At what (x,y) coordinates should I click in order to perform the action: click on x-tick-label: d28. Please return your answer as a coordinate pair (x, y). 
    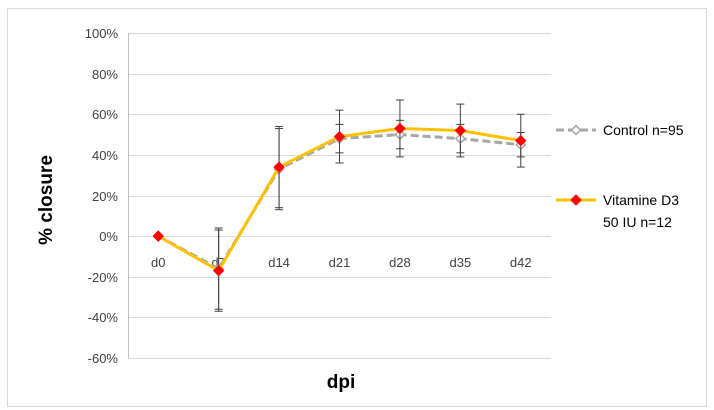
    Looking at the image, I should click on (400, 262).